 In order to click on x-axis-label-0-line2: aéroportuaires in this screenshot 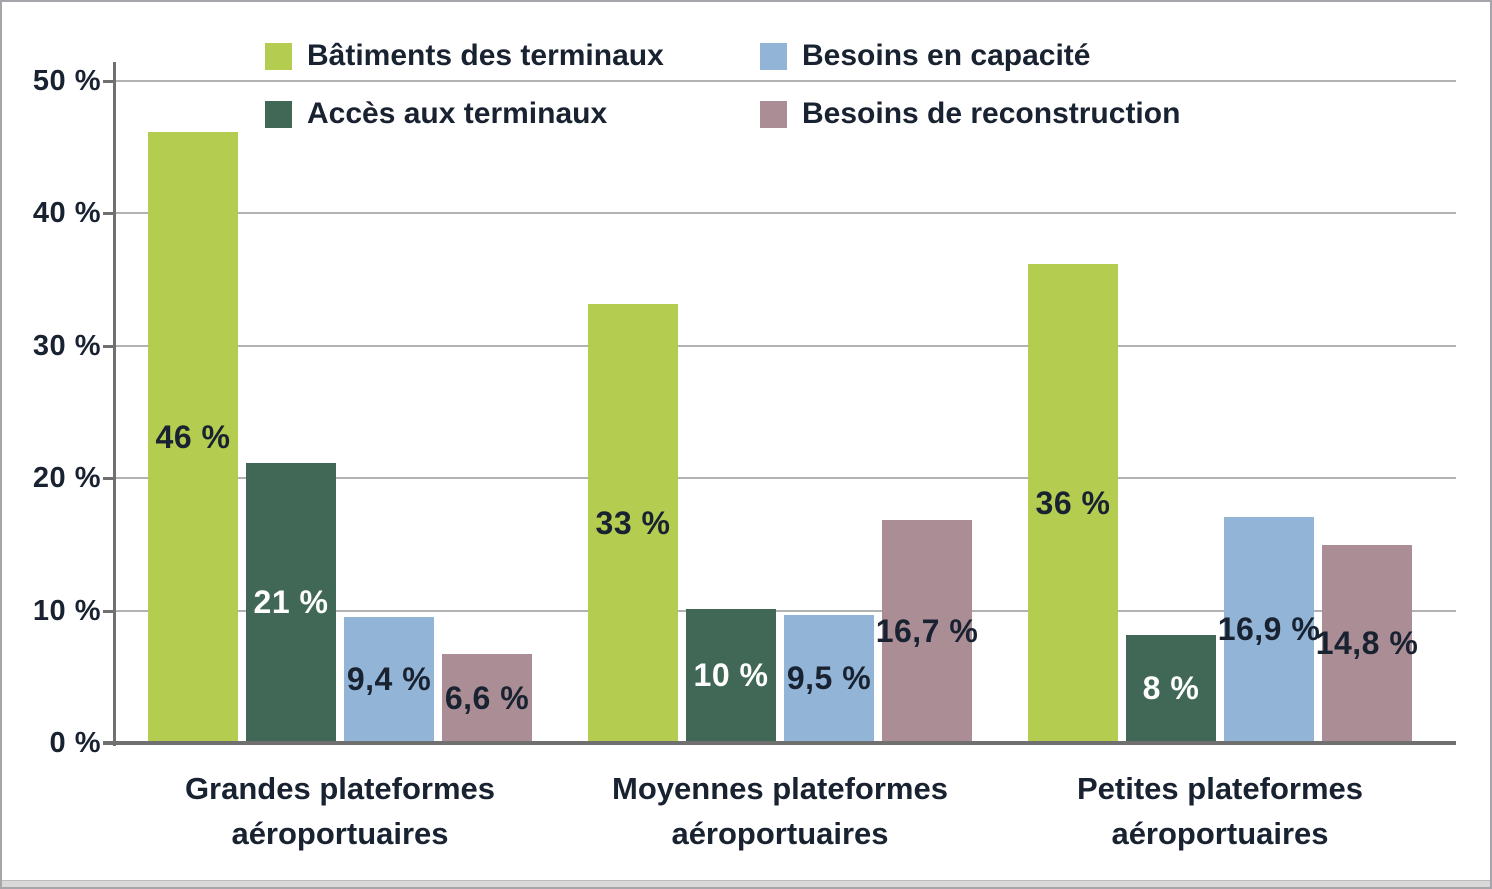, I will do `click(340, 833)`.